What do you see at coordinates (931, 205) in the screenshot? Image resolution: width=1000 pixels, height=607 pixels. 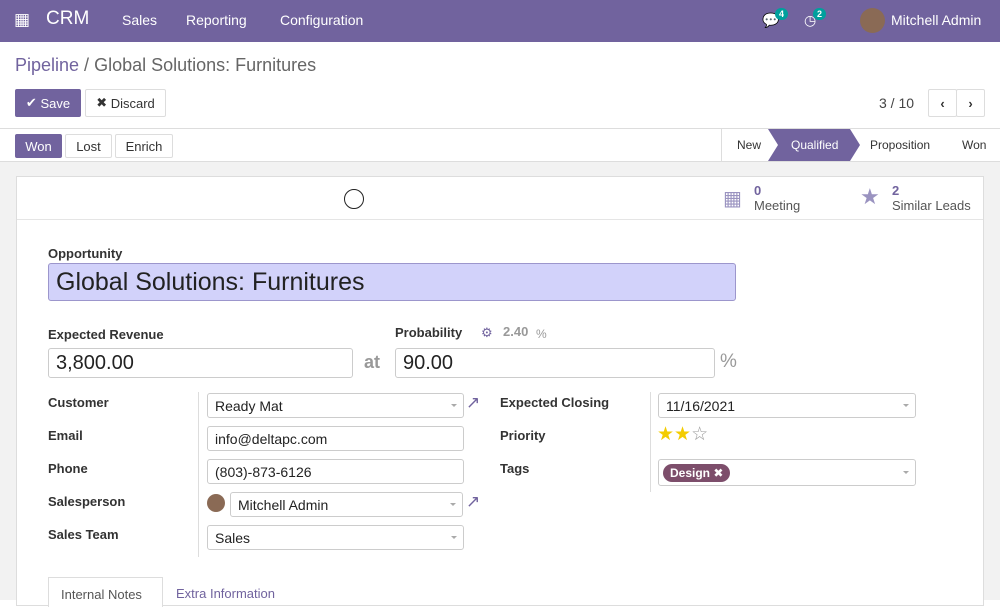 I see `similar-label: Similar Leads` at bounding box center [931, 205].